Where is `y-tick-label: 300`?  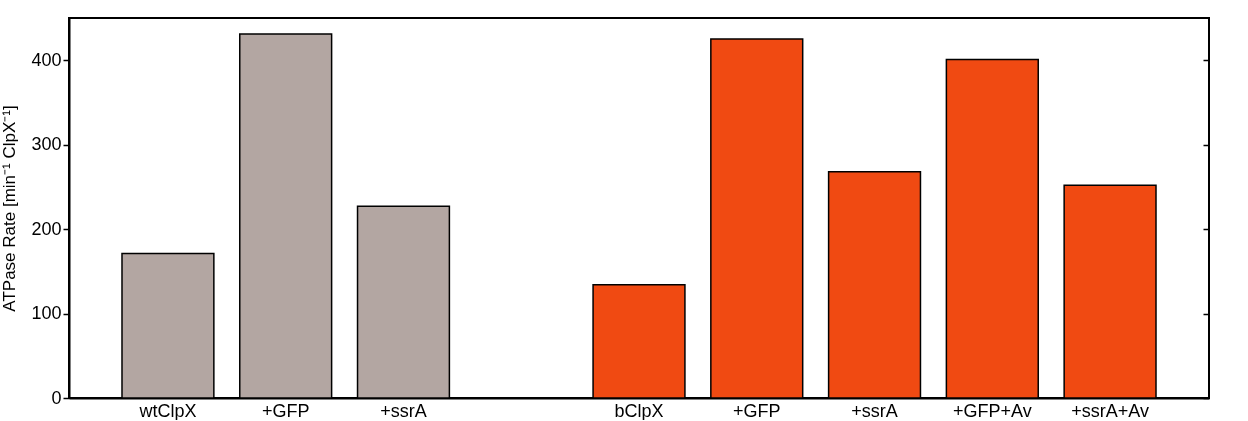
y-tick-label: 300 is located at coordinates (46, 144).